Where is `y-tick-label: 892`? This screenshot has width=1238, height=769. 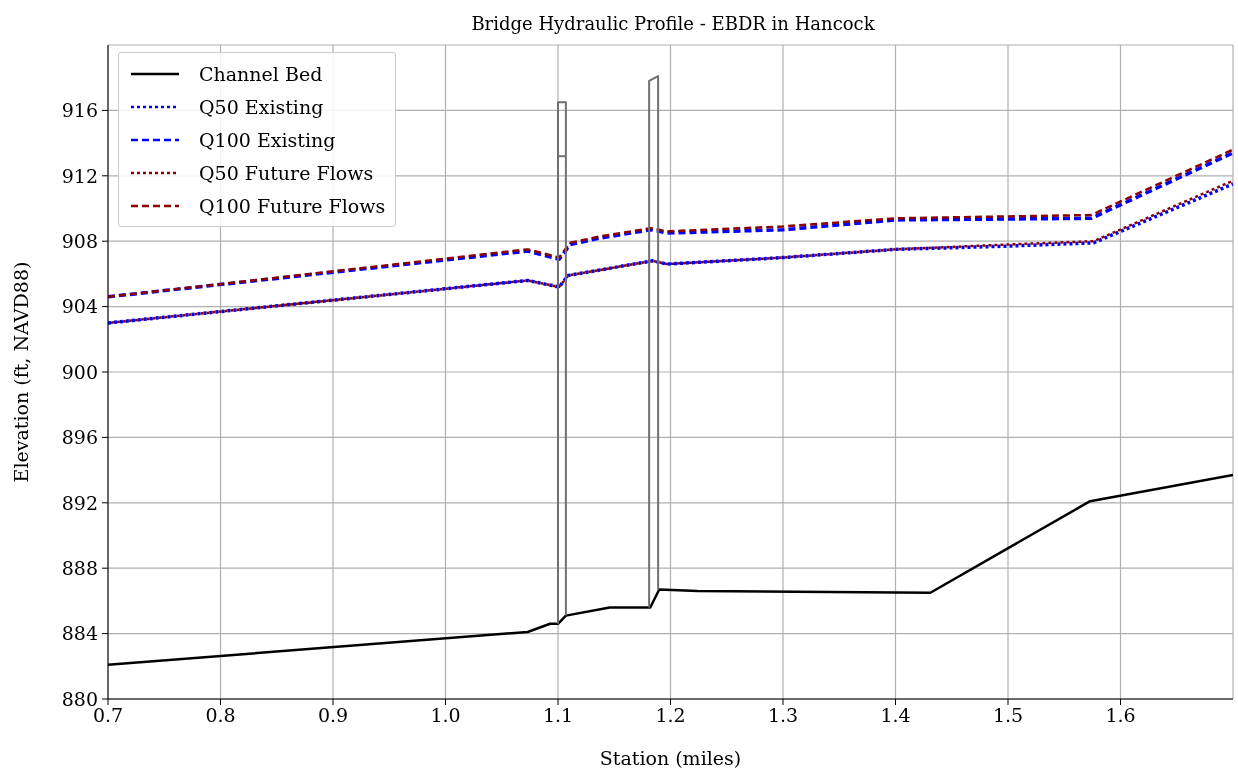
y-tick-label: 892 is located at coordinates (79, 502).